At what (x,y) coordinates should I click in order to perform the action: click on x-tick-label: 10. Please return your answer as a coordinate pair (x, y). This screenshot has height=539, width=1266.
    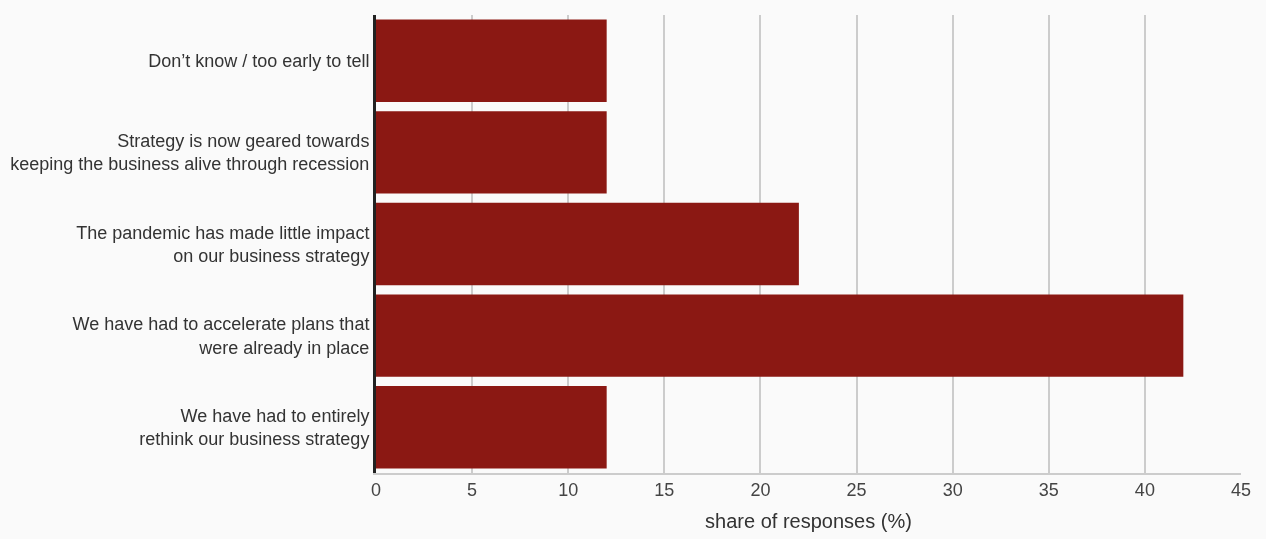
    Looking at the image, I should click on (568, 490).